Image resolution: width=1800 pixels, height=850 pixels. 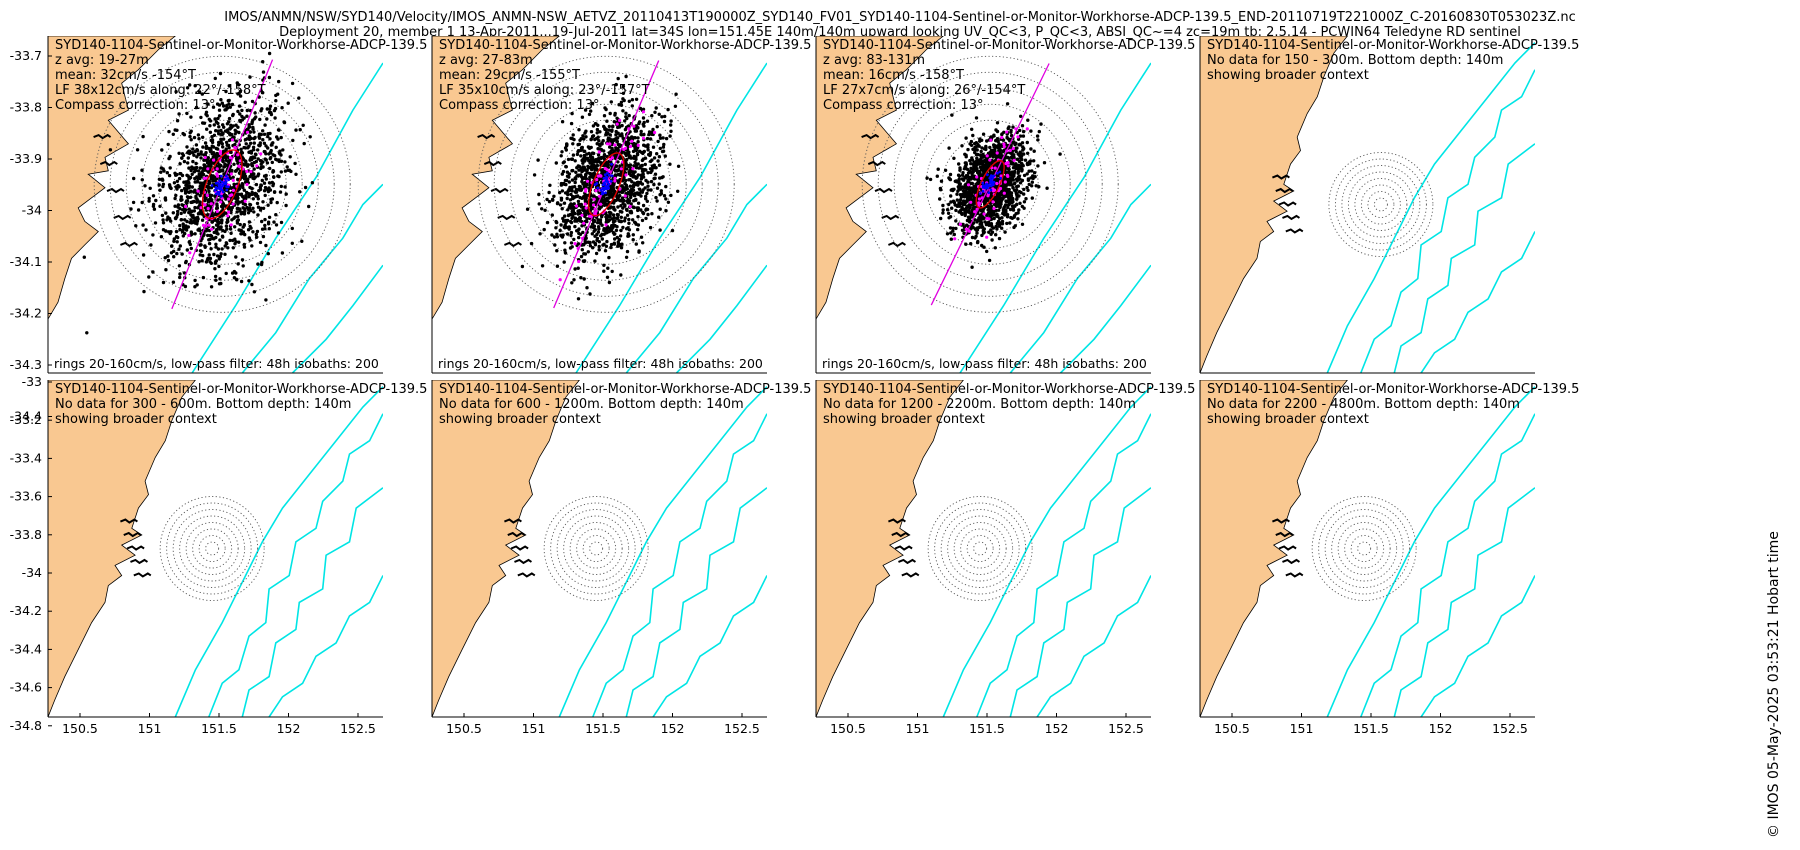 What do you see at coordinates (222, 184) in the screenshot?
I see `lowpass-ellipse` at bounding box center [222, 184].